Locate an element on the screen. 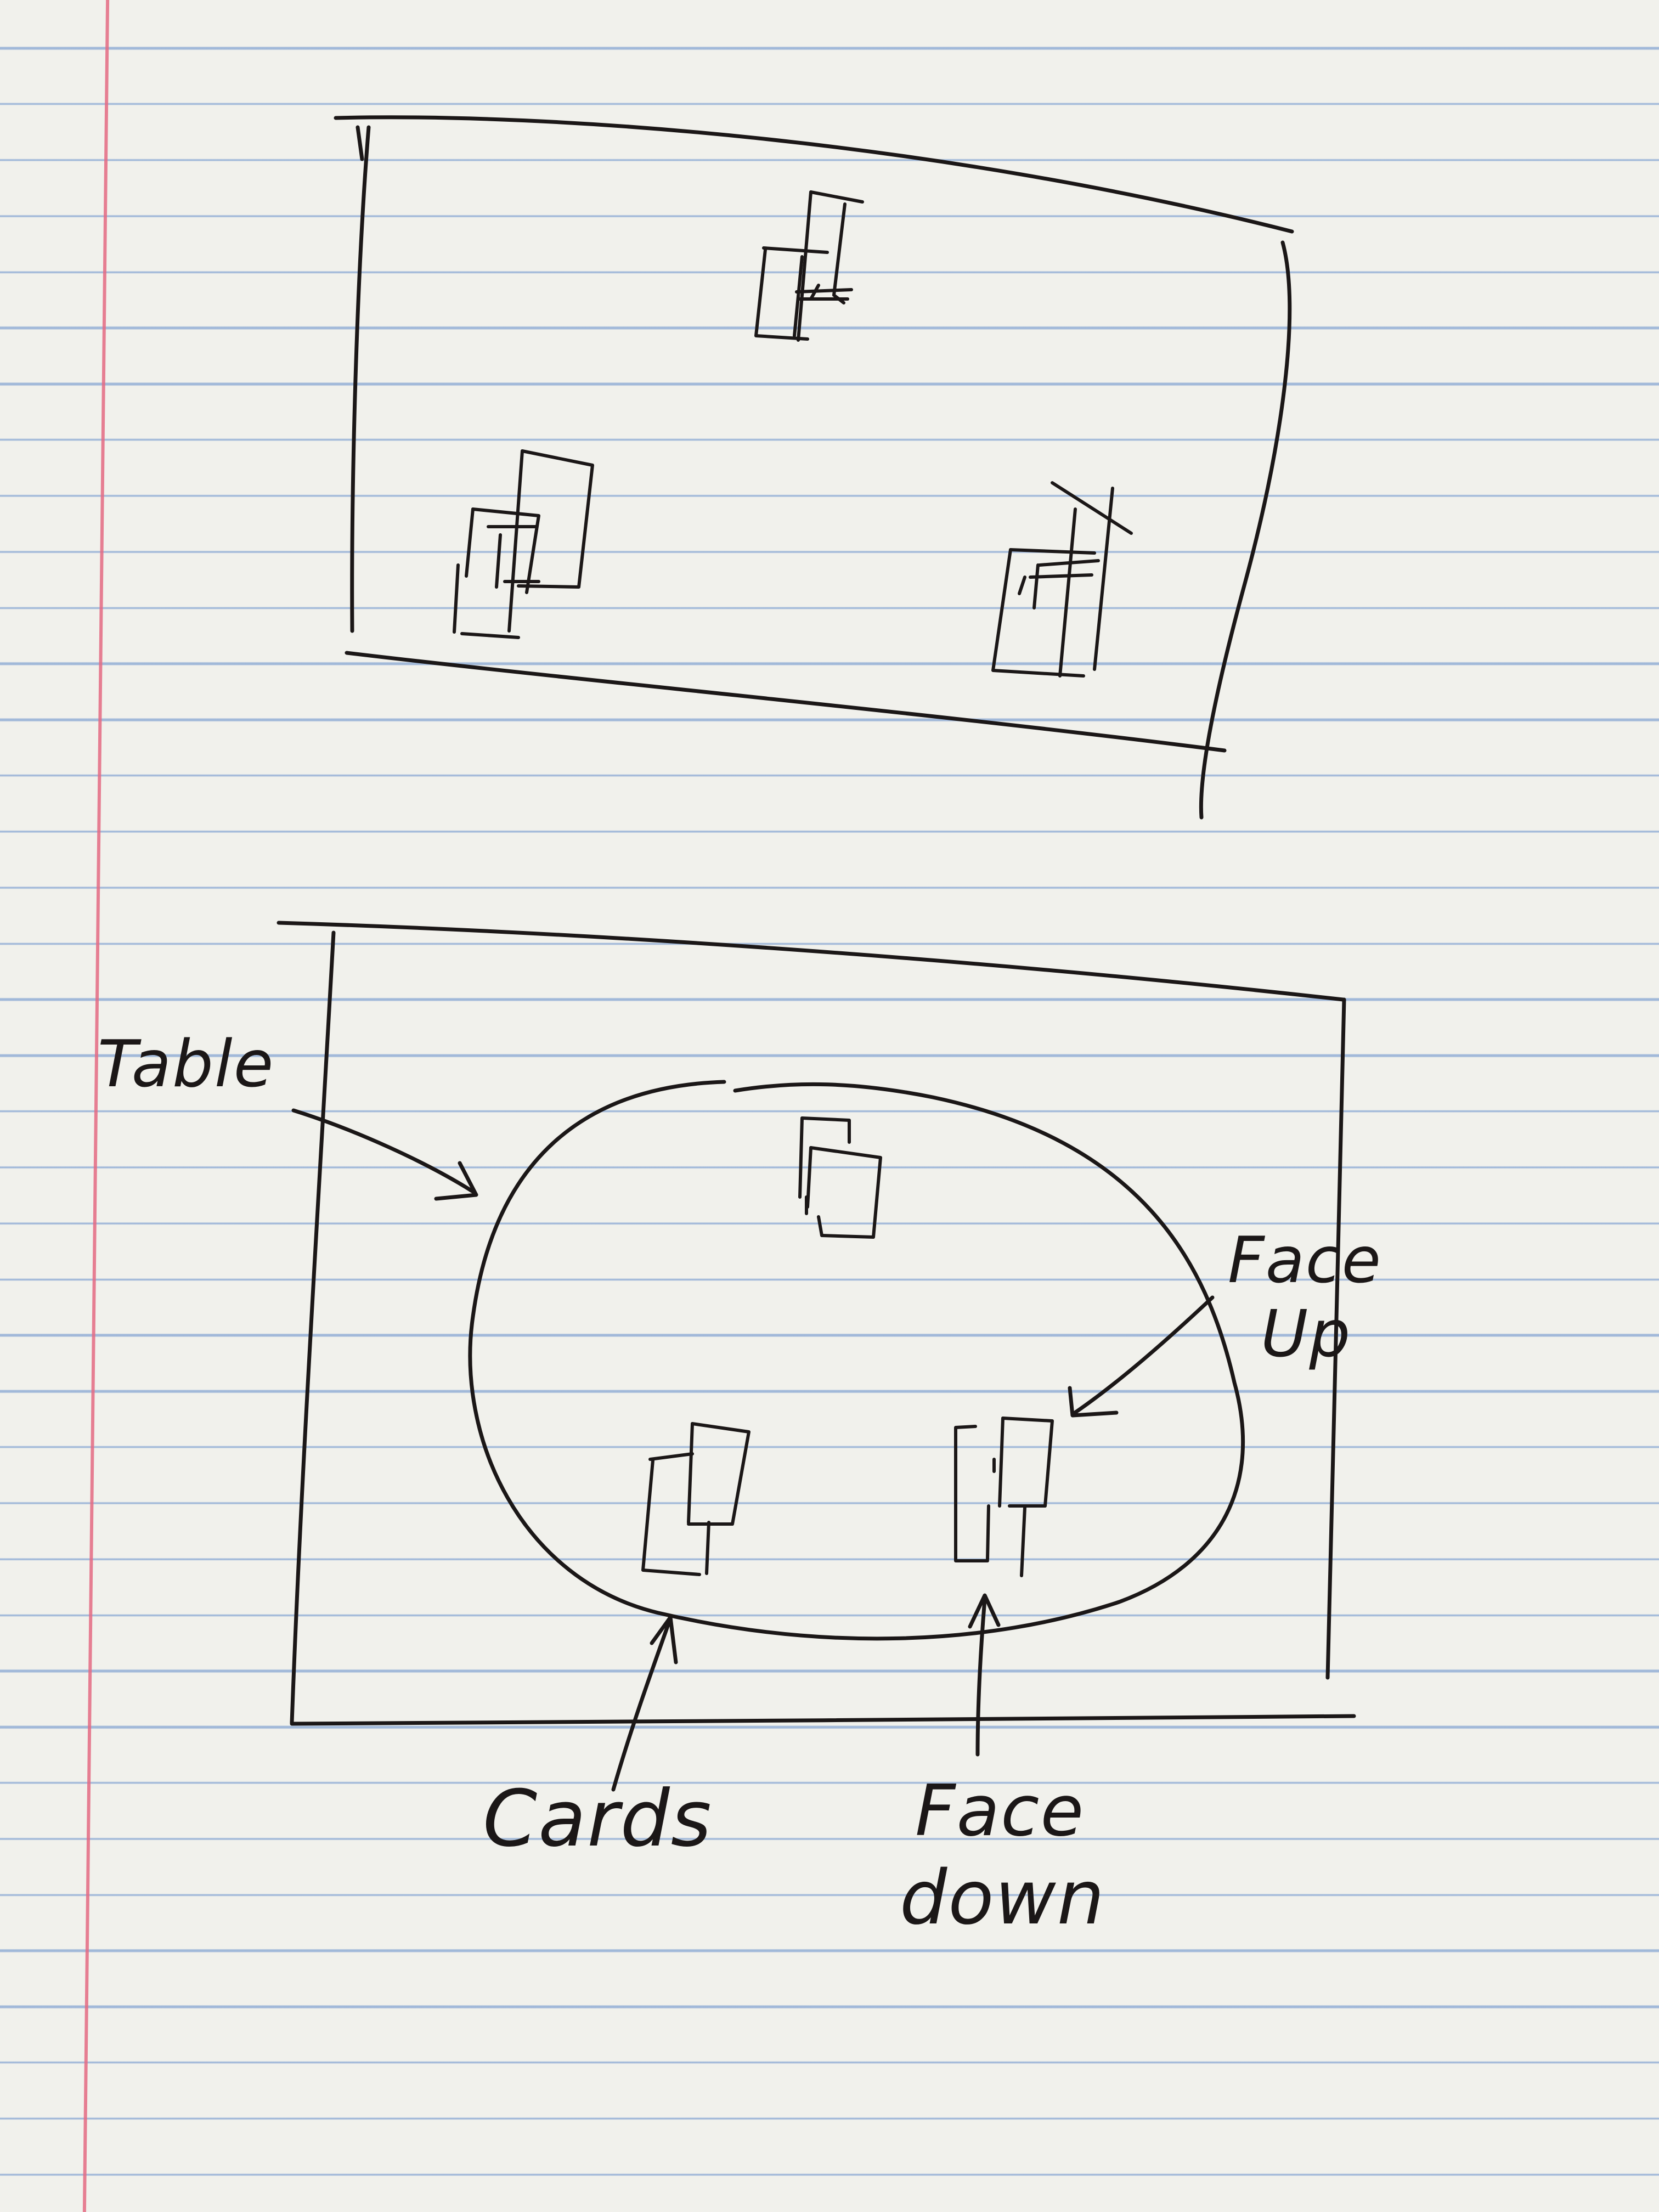 This screenshot has height=2212, width=1659. top-frame-left-edge is located at coordinates (361, 379).